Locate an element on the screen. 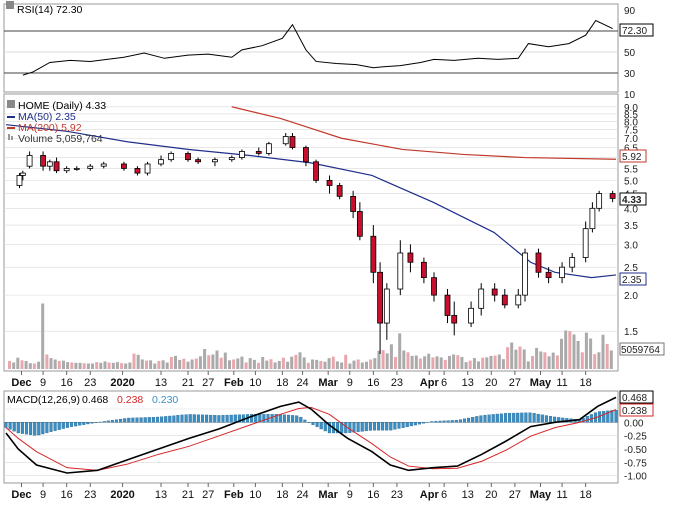 This screenshot has width=676, height=510. last-price-box: 4.33 is located at coordinates (633, 199).